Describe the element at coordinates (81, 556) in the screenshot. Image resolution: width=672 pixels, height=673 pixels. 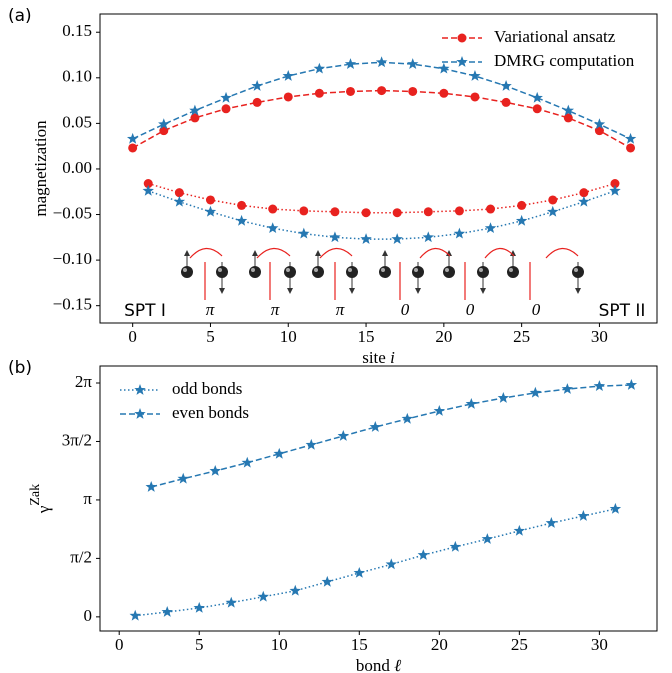
I see `y-tick-label: π/2` at that location.